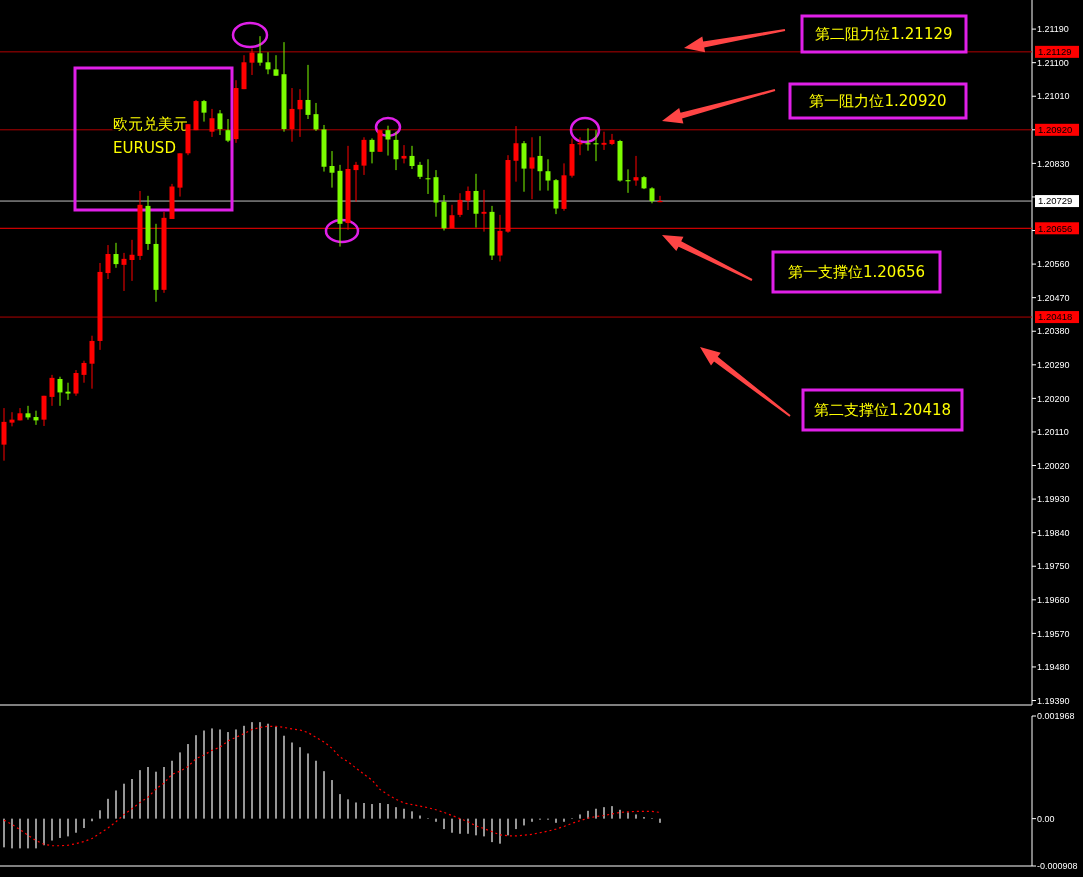  I want to click on annotation: 第一支撑位1.20656, so click(856, 272).